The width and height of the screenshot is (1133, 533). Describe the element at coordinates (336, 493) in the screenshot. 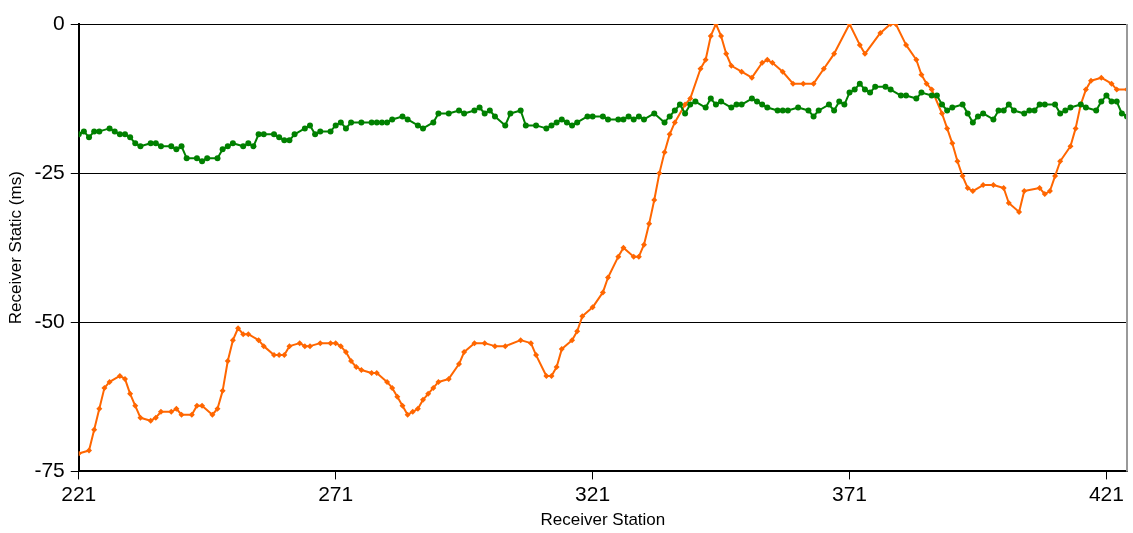

I see `x-tick-label: 271` at that location.